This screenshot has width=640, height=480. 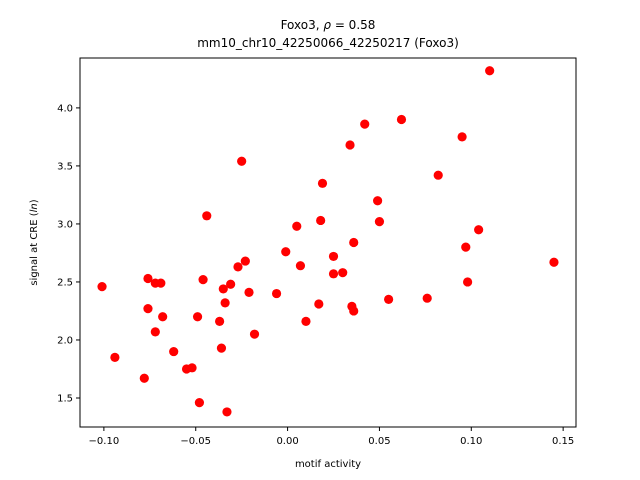 What do you see at coordinates (328, 43) in the screenshot?
I see `chart-subtitle: mm10_chr10_42250066_42250217 (Foxo3)` at bounding box center [328, 43].